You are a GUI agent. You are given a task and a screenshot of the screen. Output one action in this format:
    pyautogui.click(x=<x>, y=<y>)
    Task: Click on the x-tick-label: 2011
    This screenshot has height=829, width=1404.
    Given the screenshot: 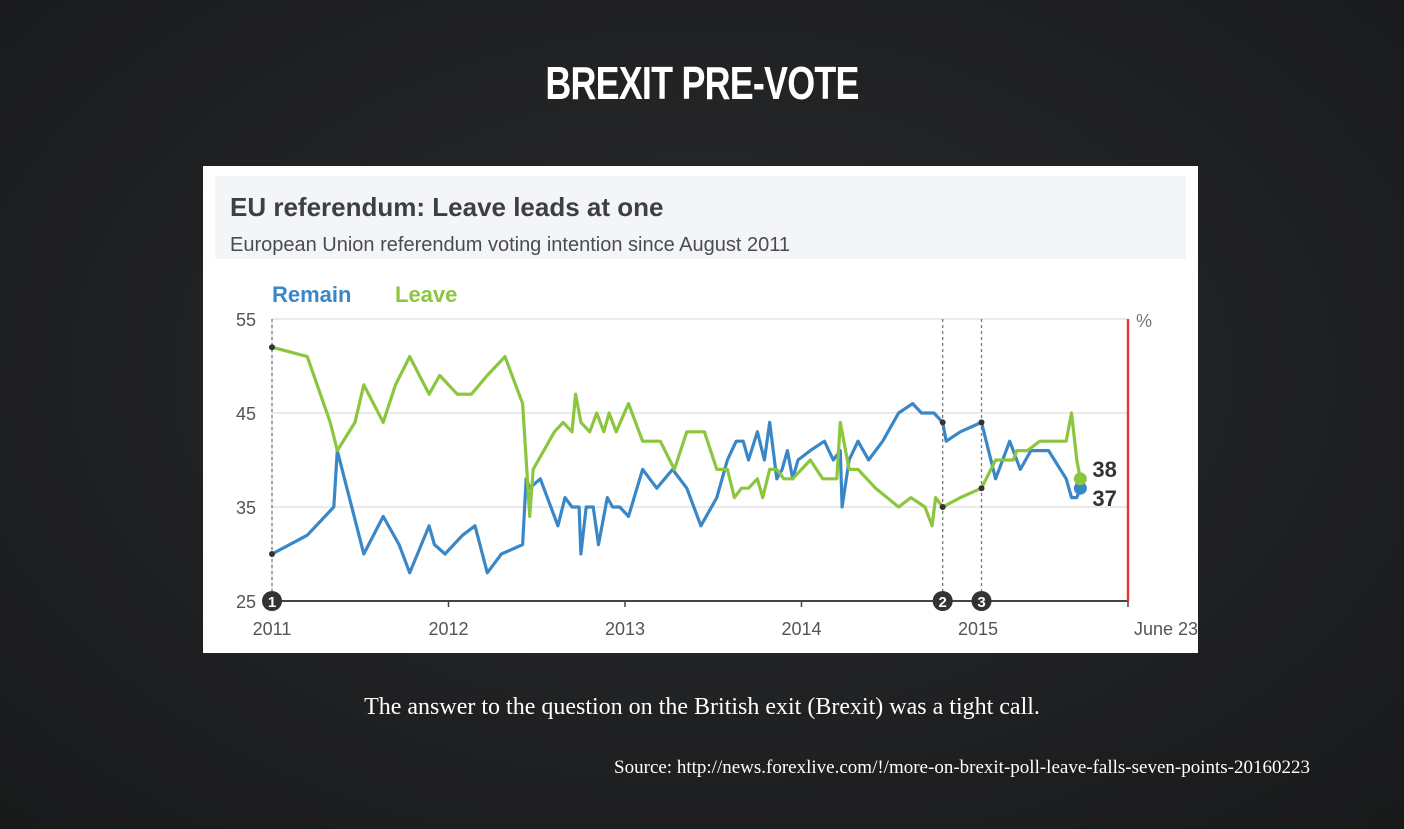 What is the action you would take?
    pyautogui.click(x=272, y=629)
    